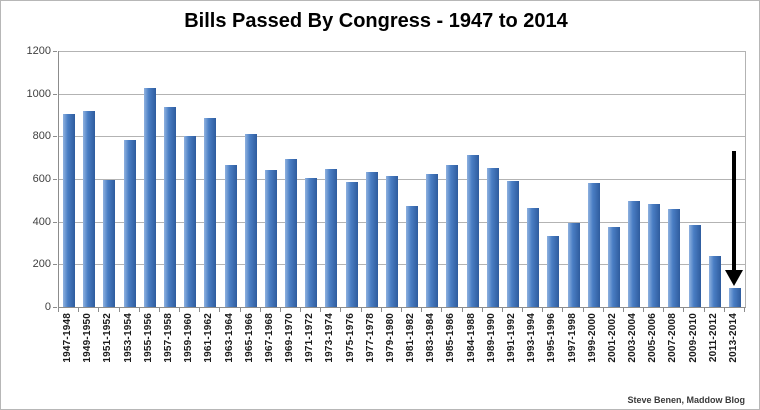  Describe the element at coordinates (532, 338) in the screenshot. I see `x-axis-tick-label: 1993-1994` at that location.